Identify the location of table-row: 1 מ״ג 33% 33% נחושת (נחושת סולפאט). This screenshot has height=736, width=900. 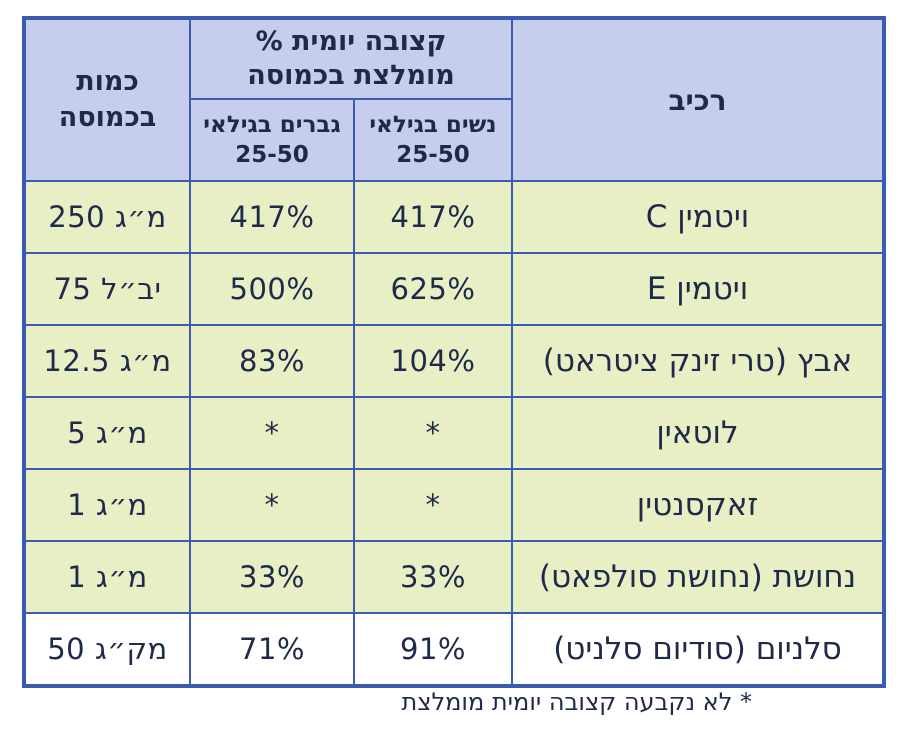
(454, 577).